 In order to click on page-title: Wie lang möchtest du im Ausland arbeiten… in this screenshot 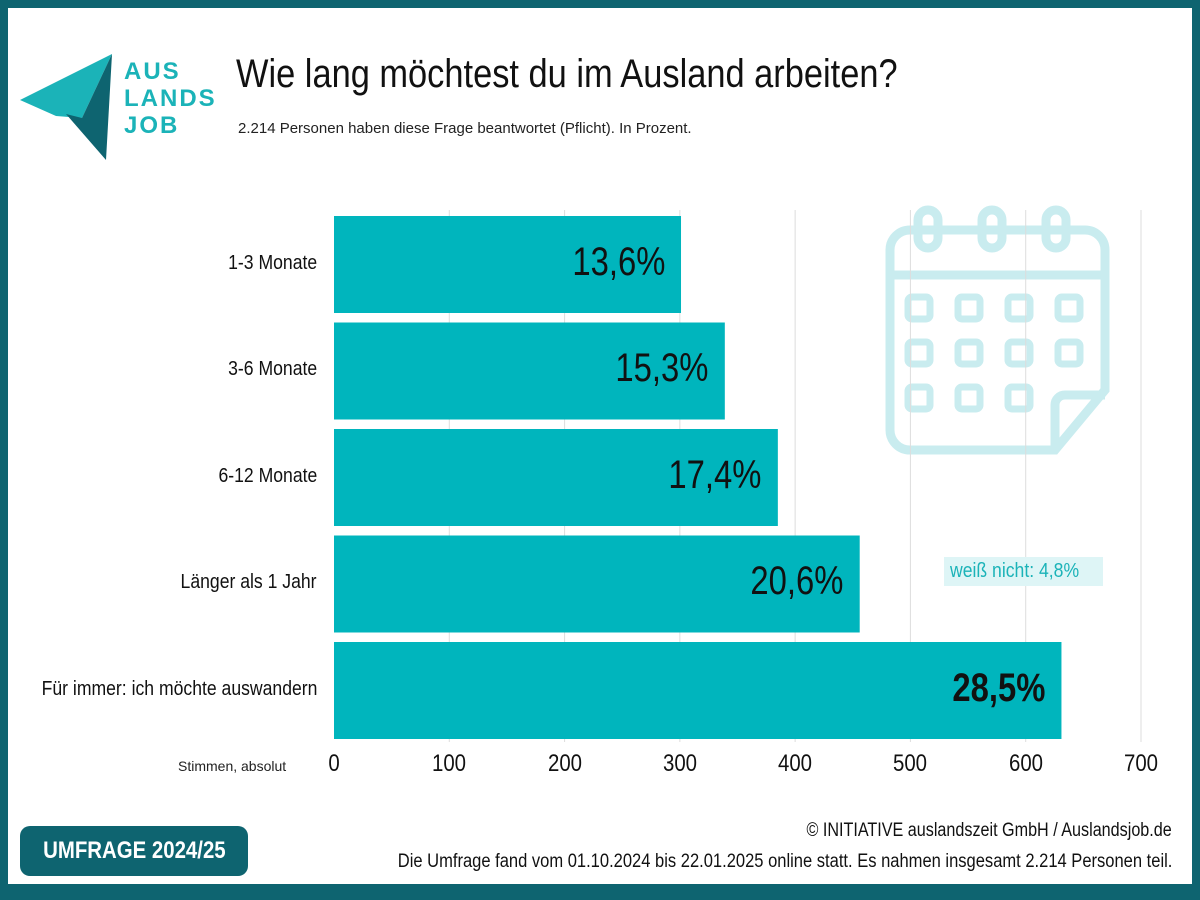, I will do `click(567, 74)`.